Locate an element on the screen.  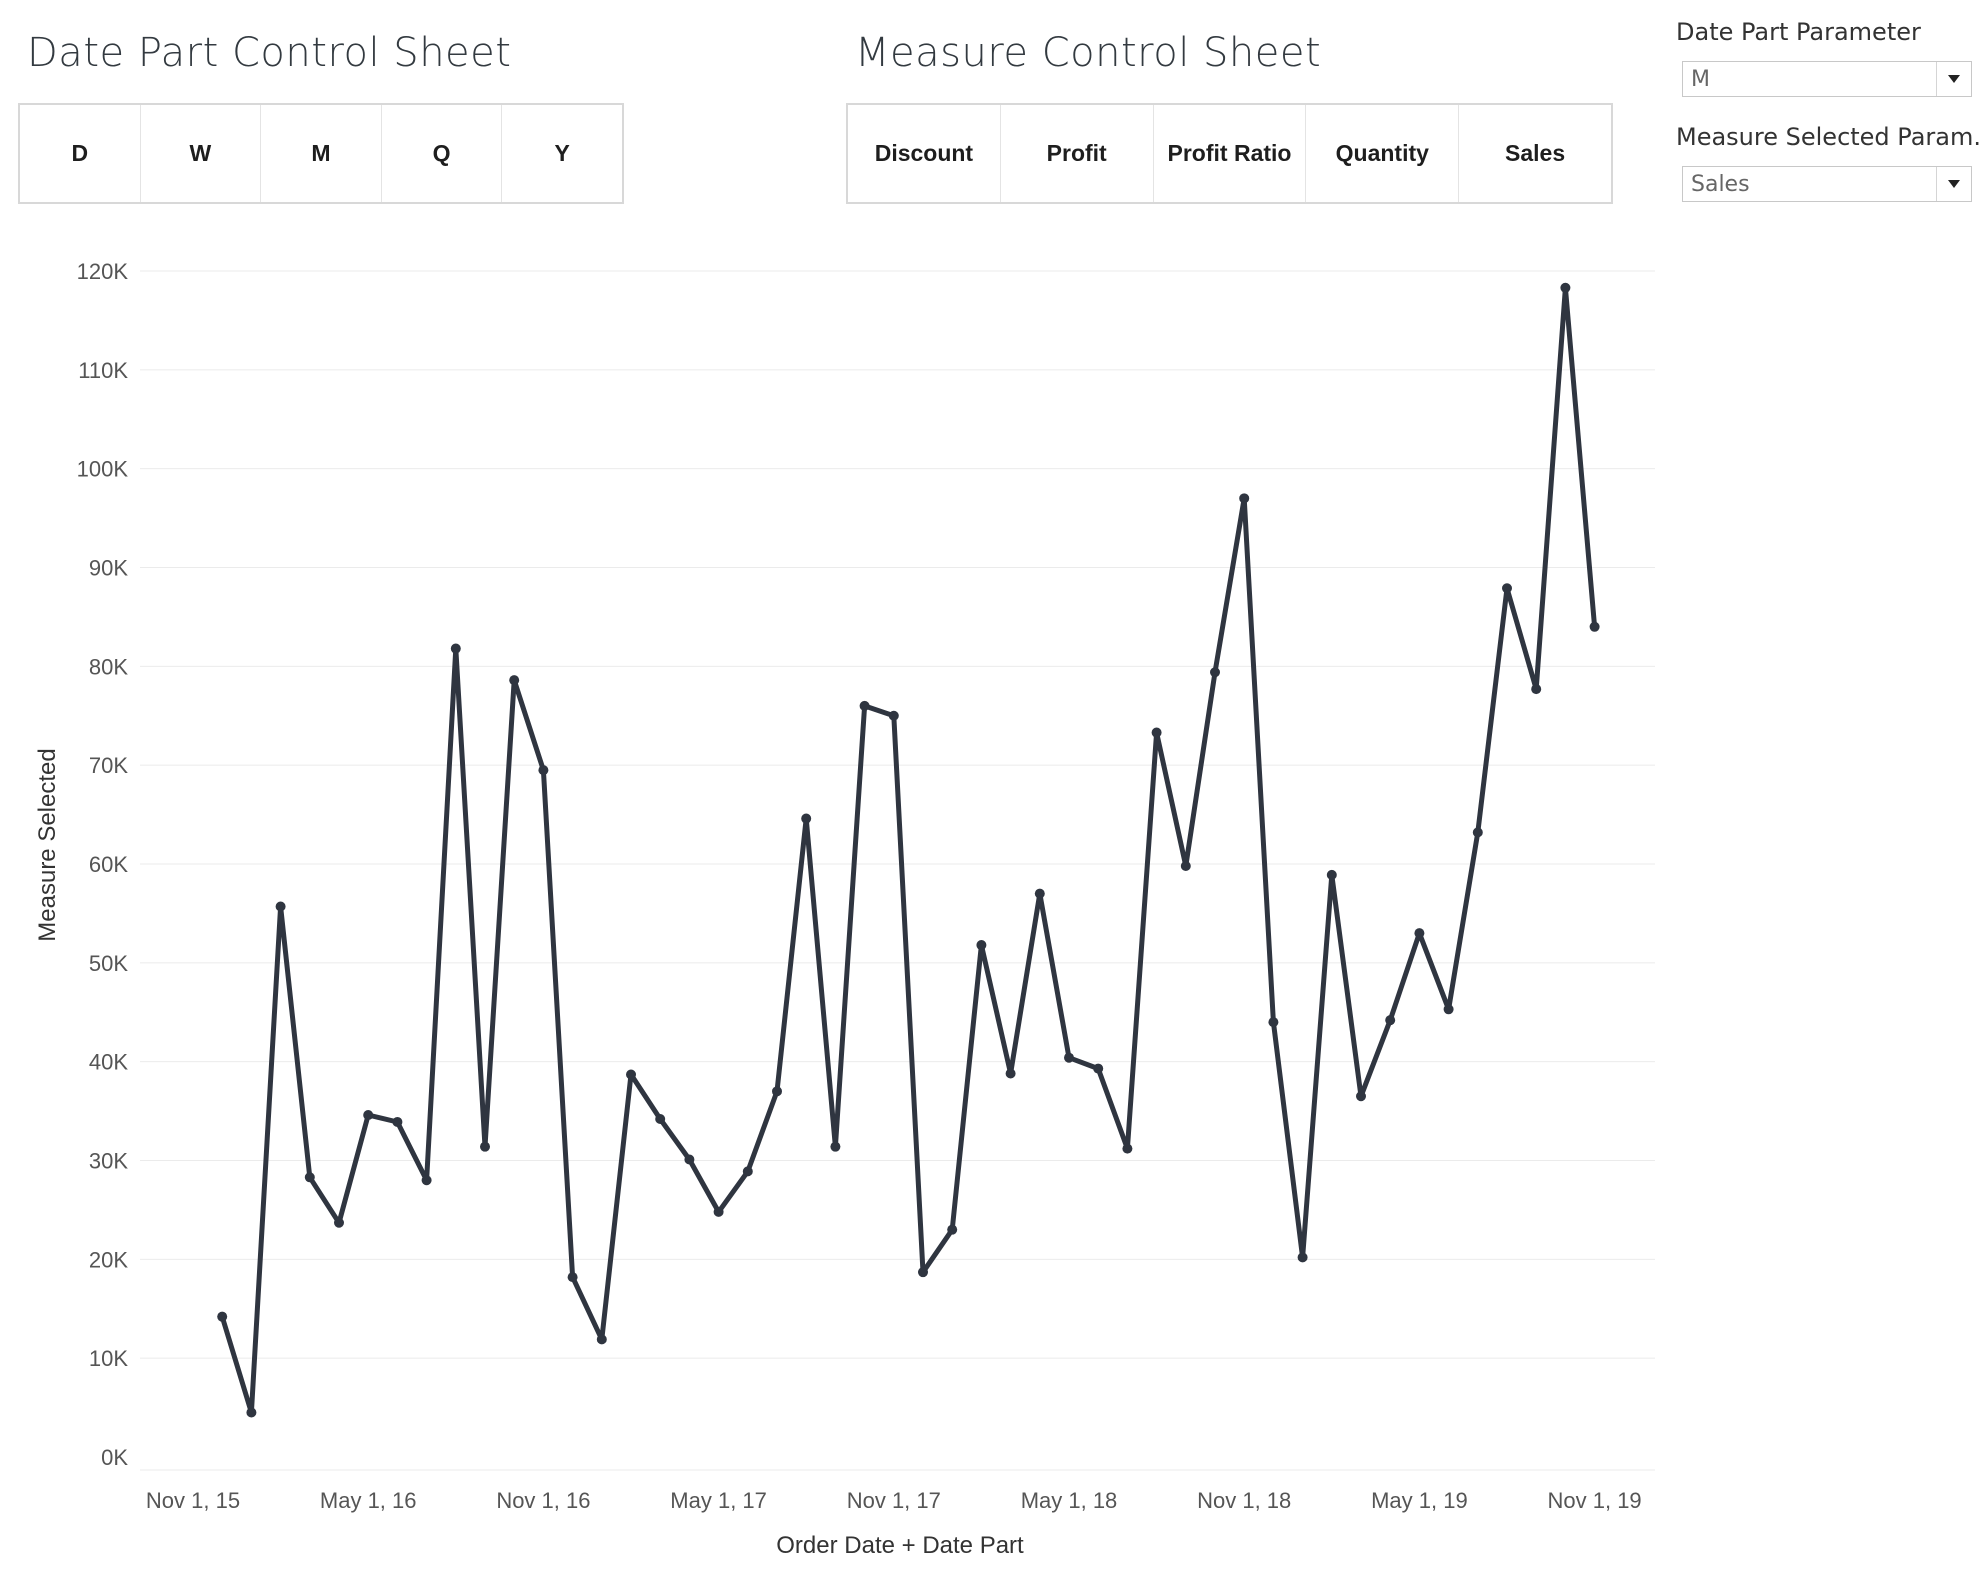
date-part-control-sheet: D W M Q Y is located at coordinates (321, 153).